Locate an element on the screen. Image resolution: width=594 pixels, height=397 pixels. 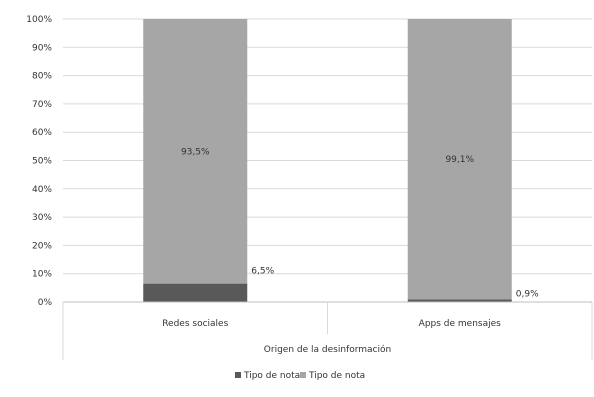
data-label: 6,5% is located at coordinates (262, 272).